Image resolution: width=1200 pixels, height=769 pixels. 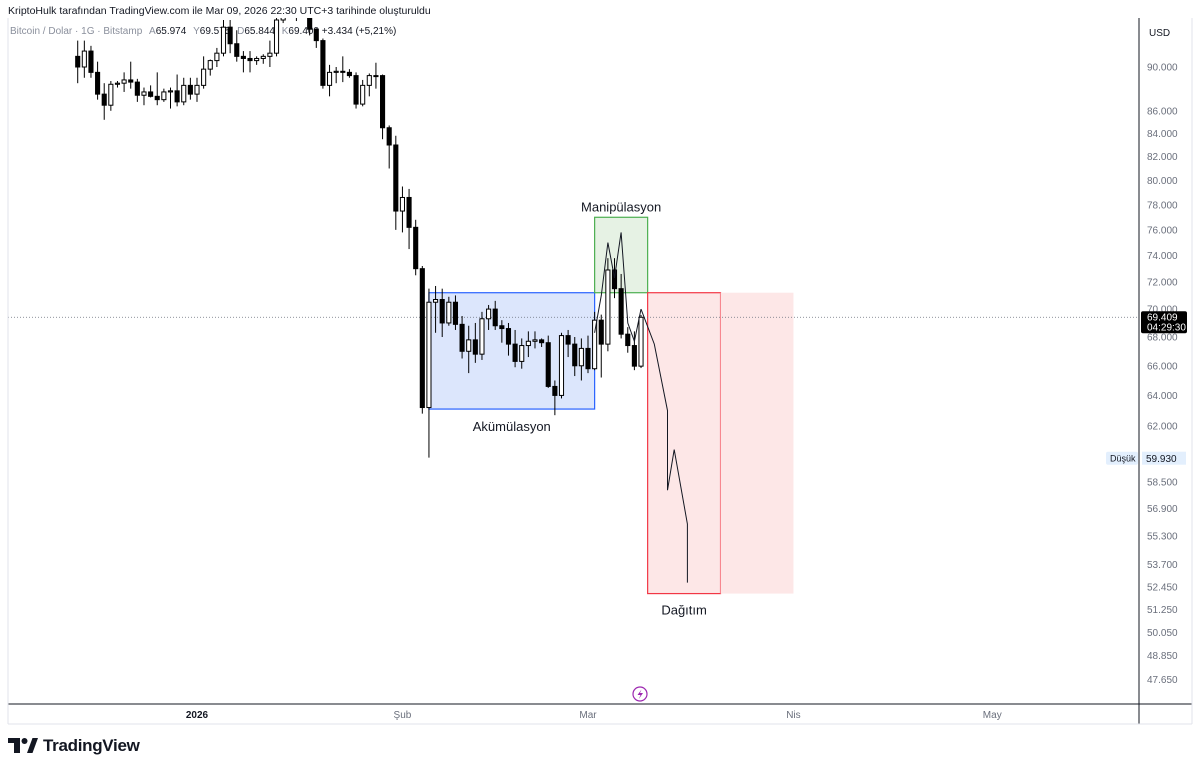 I want to click on time-axis: 2026 Şub Mar Nis May, so click(x=594, y=715).